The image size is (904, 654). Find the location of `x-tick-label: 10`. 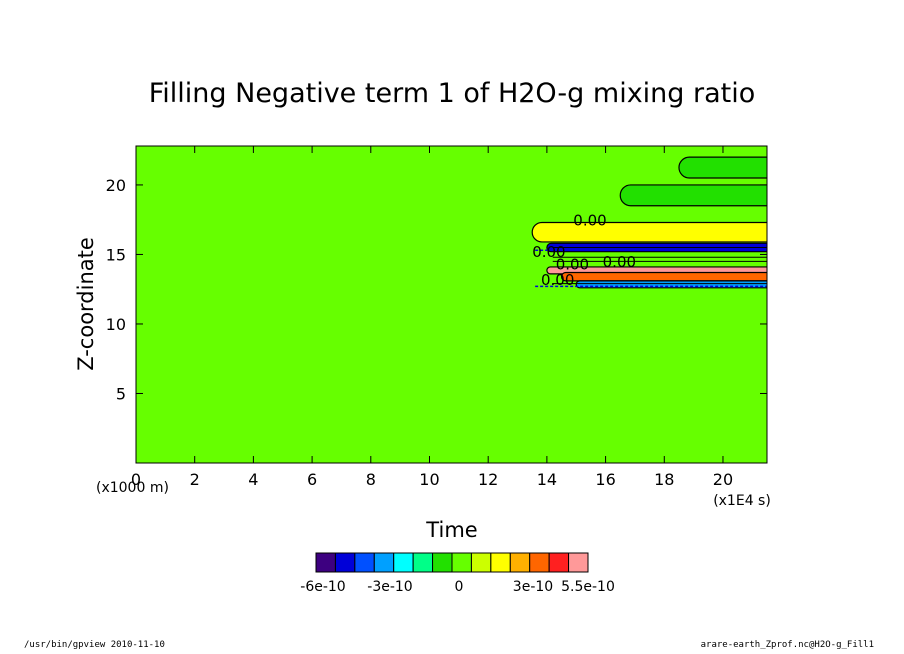

x-tick-label: 10 is located at coordinates (429, 479).